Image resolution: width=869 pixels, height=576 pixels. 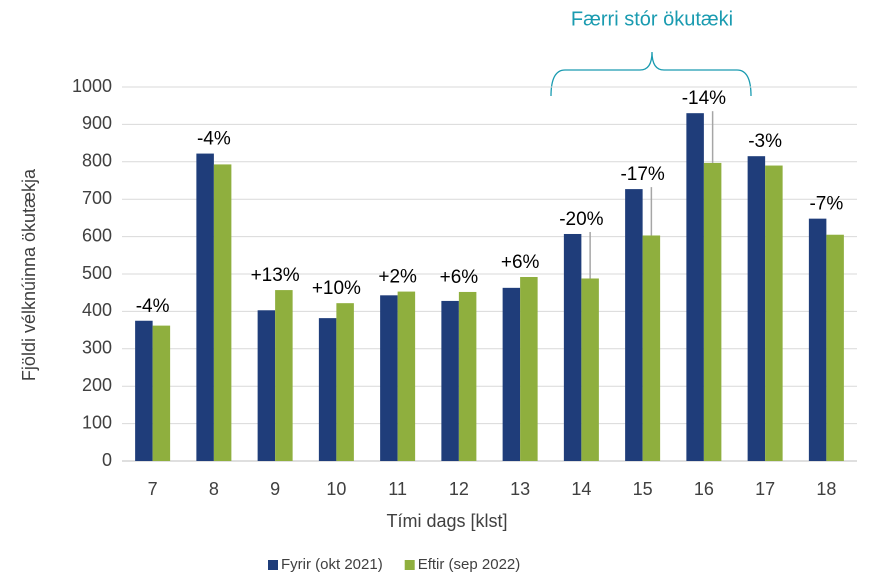 I want to click on change-label: +10%, so click(x=336, y=288).